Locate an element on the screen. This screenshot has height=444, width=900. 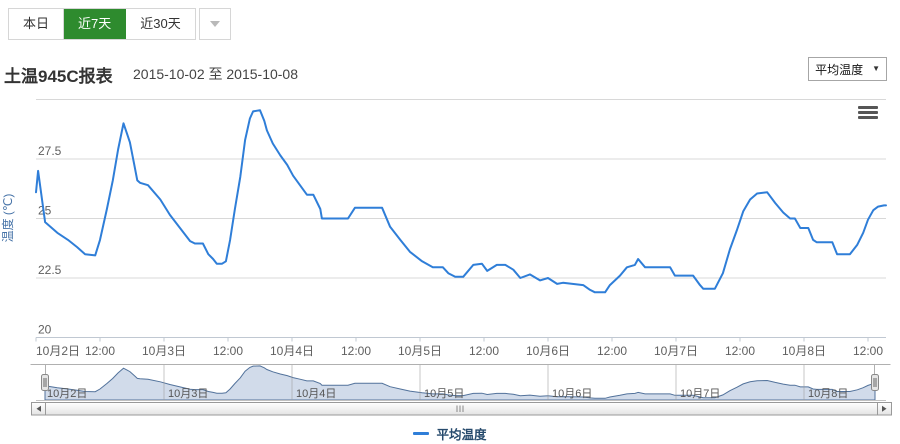
y-axis-title: 温度 (℃) is located at coordinates (7, 218).